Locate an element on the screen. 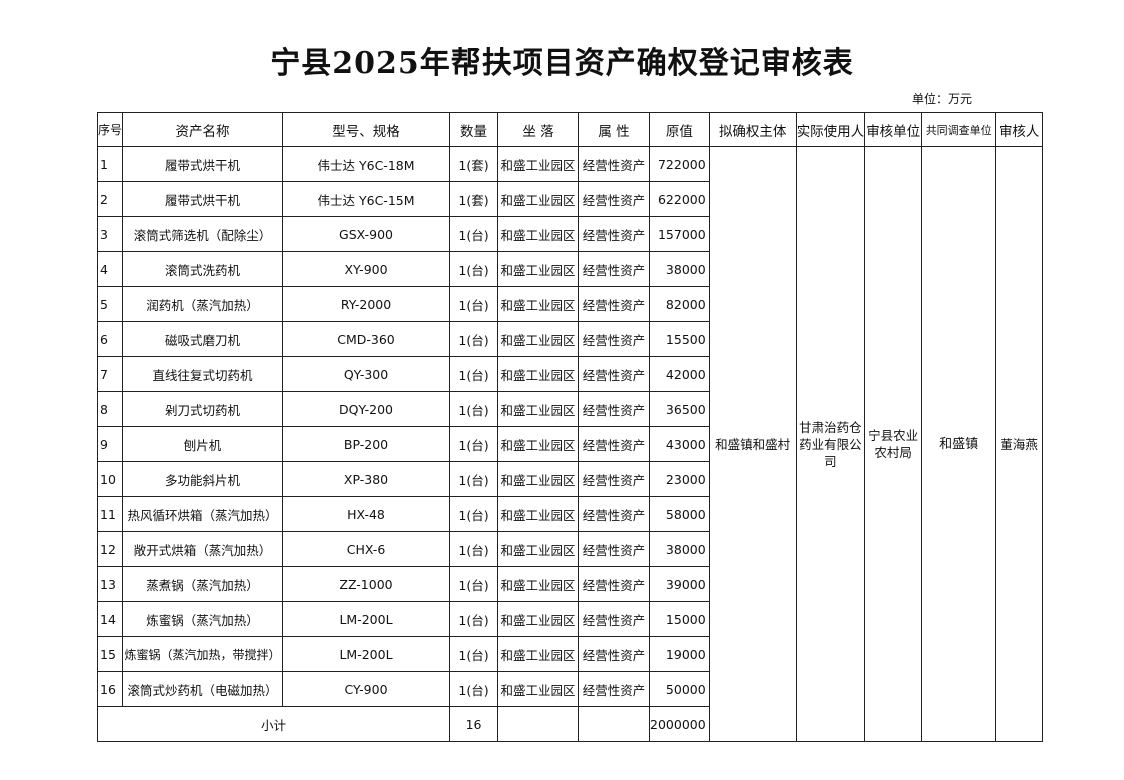  unit-label: 单位：万元 is located at coordinates (942, 99).